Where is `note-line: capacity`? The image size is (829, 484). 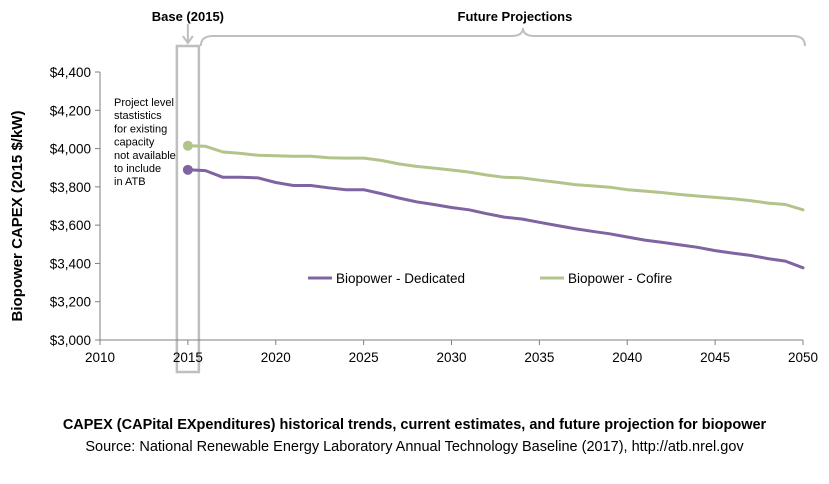
note-line: capacity is located at coordinates (134, 143).